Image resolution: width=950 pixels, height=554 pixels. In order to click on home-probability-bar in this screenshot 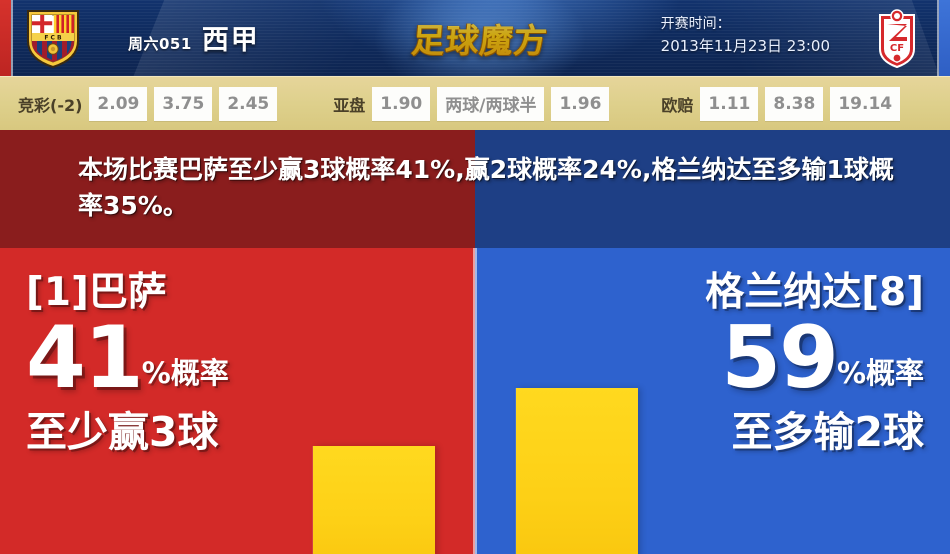, I will do `click(374, 500)`.